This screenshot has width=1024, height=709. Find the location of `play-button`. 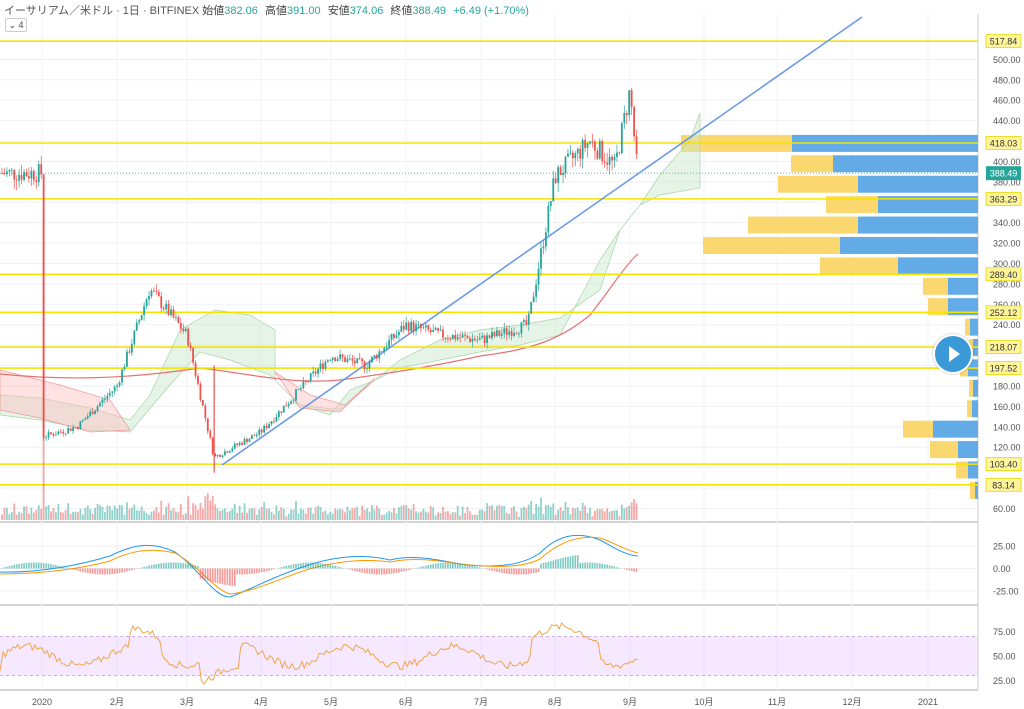

play-button is located at coordinates (953, 354).